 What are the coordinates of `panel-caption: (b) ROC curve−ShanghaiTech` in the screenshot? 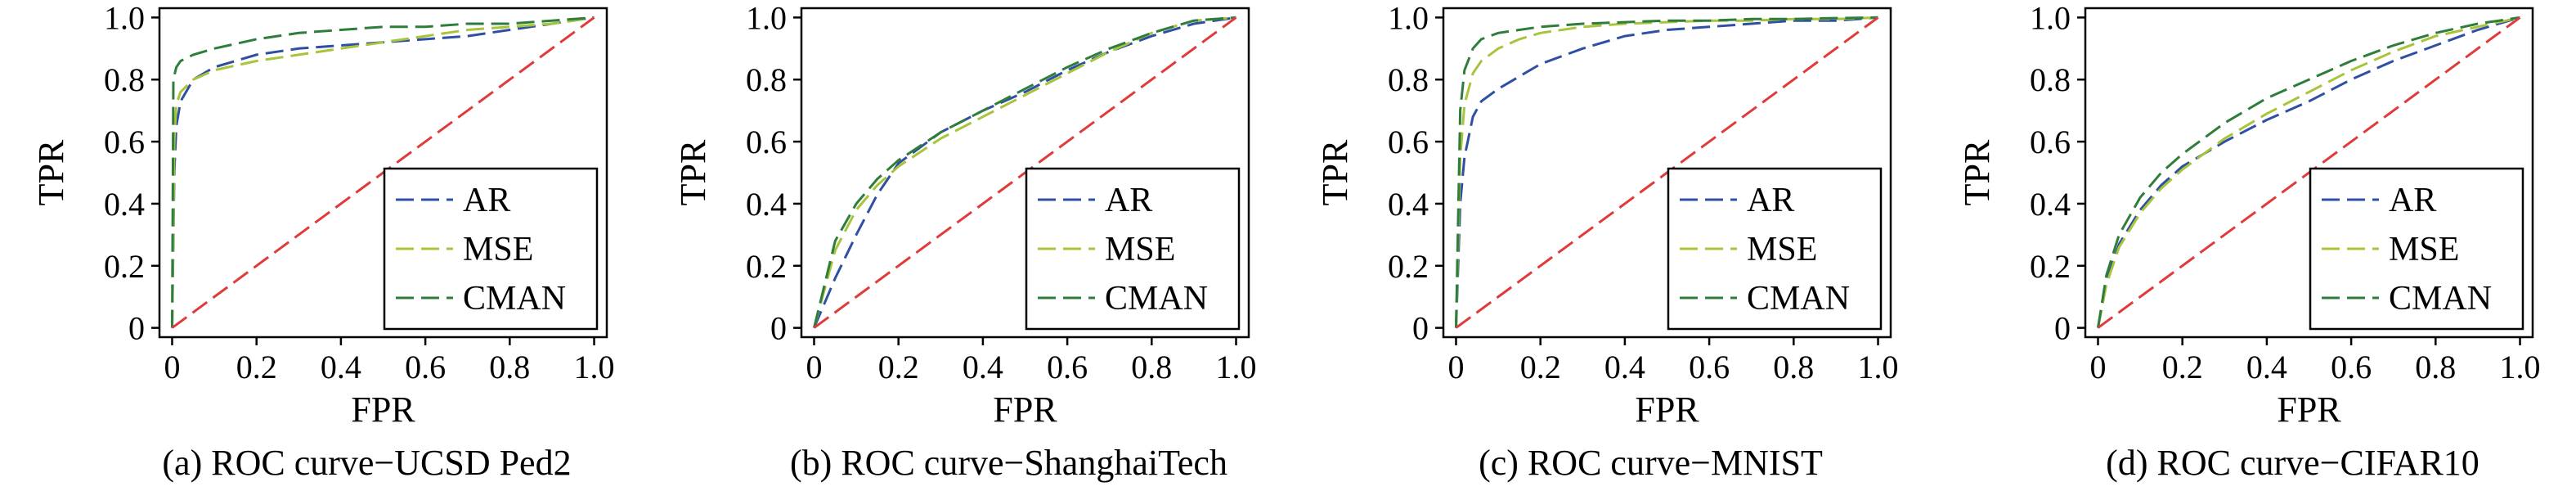 It's located at (1009, 463).